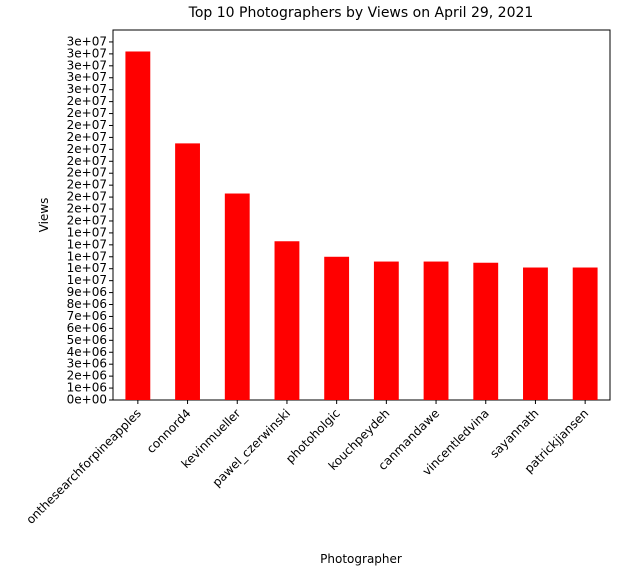  What do you see at coordinates (87, 328) in the screenshot?
I see `y-tick-label: 6e+06` at bounding box center [87, 328].